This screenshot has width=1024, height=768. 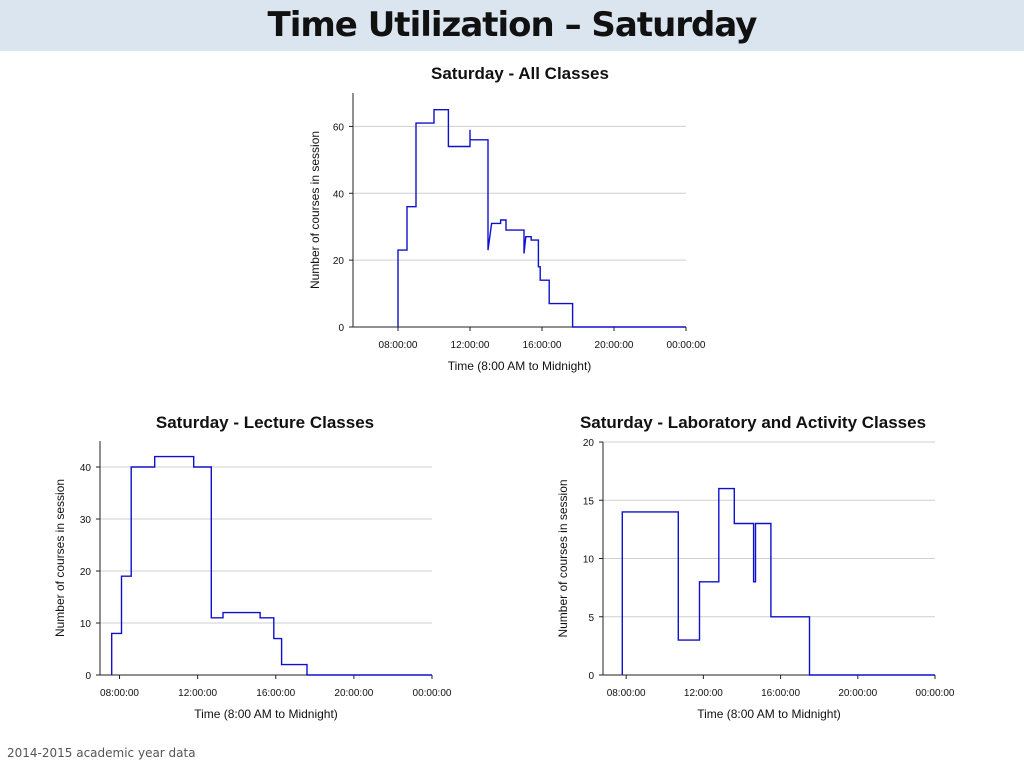 I want to click on chart-title: Saturday - All Classes, so click(x=520, y=73).